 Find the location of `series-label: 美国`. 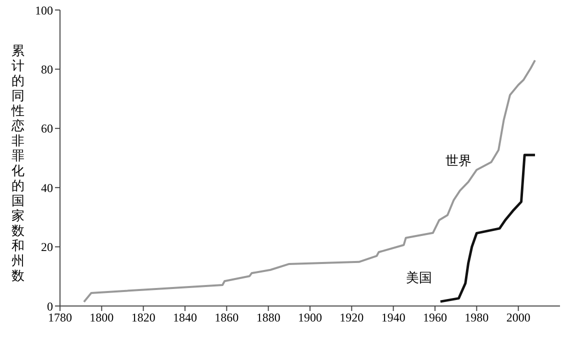

series-label: 美国 is located at coordinates (419, 278).